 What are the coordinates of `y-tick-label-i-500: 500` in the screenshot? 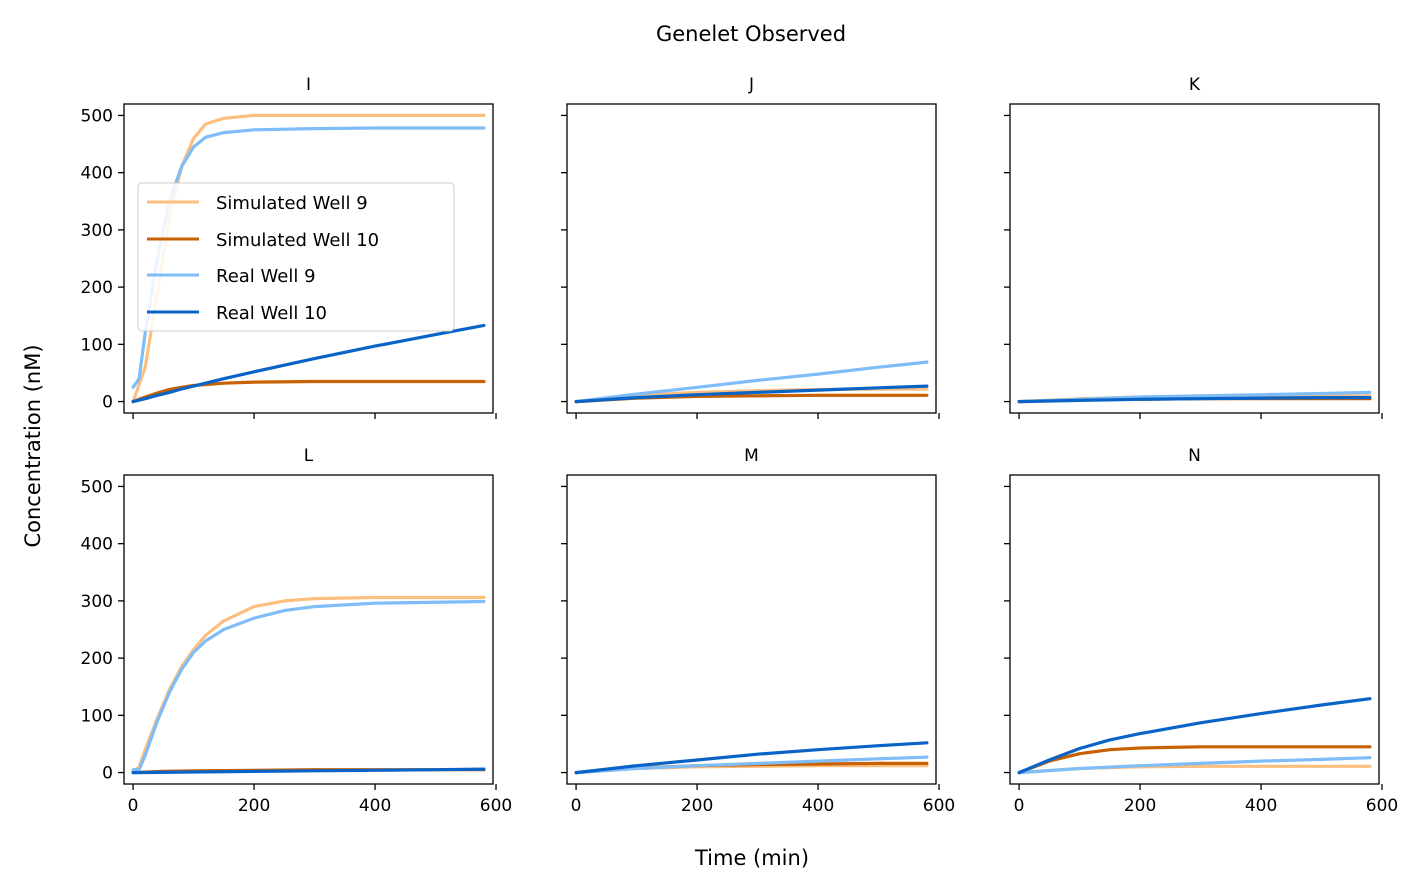 It's located at (97, 116).